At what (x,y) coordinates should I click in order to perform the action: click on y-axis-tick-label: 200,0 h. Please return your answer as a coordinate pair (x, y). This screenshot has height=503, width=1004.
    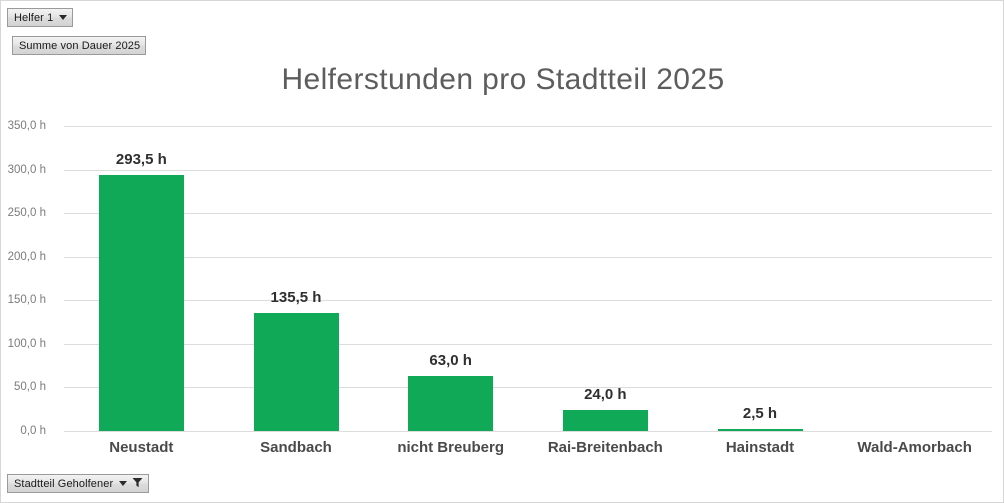
    Looking at the image, I should click on (26, 256).